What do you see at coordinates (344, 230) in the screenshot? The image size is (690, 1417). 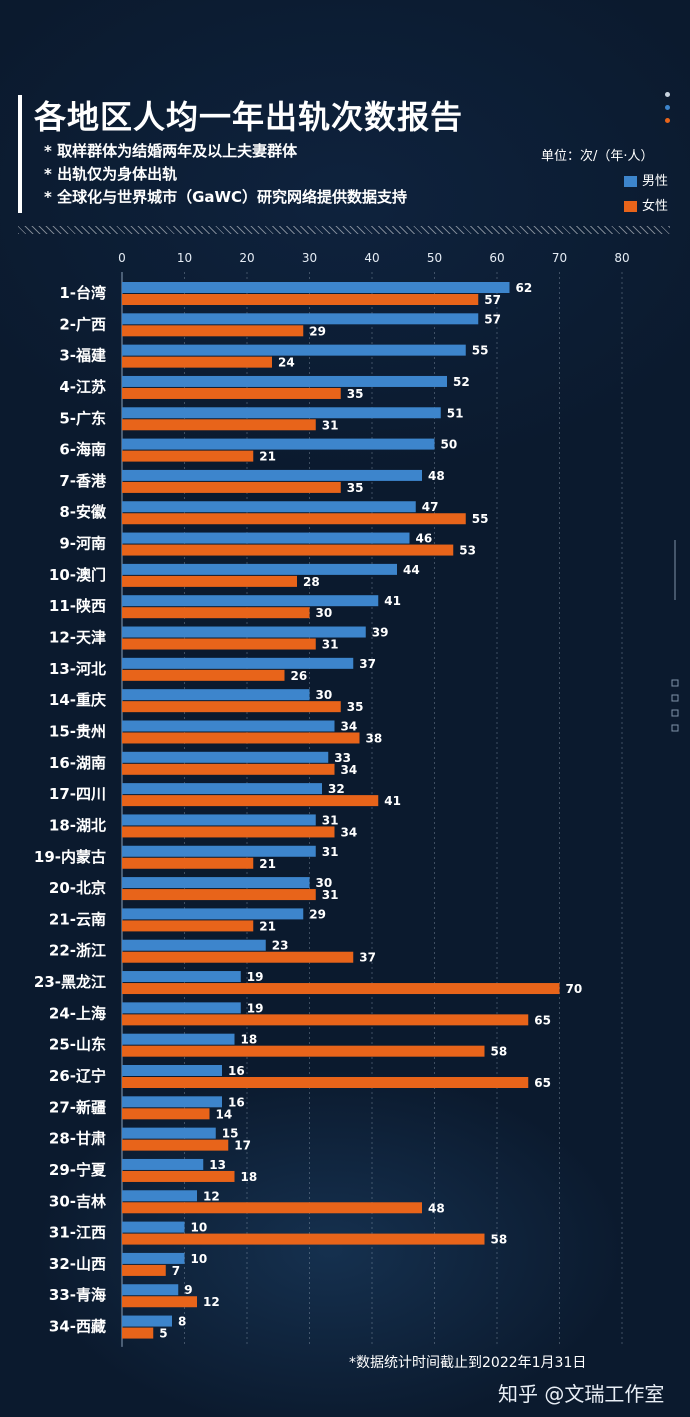 I see `hatch-divider` at bounding box center [344, 230].